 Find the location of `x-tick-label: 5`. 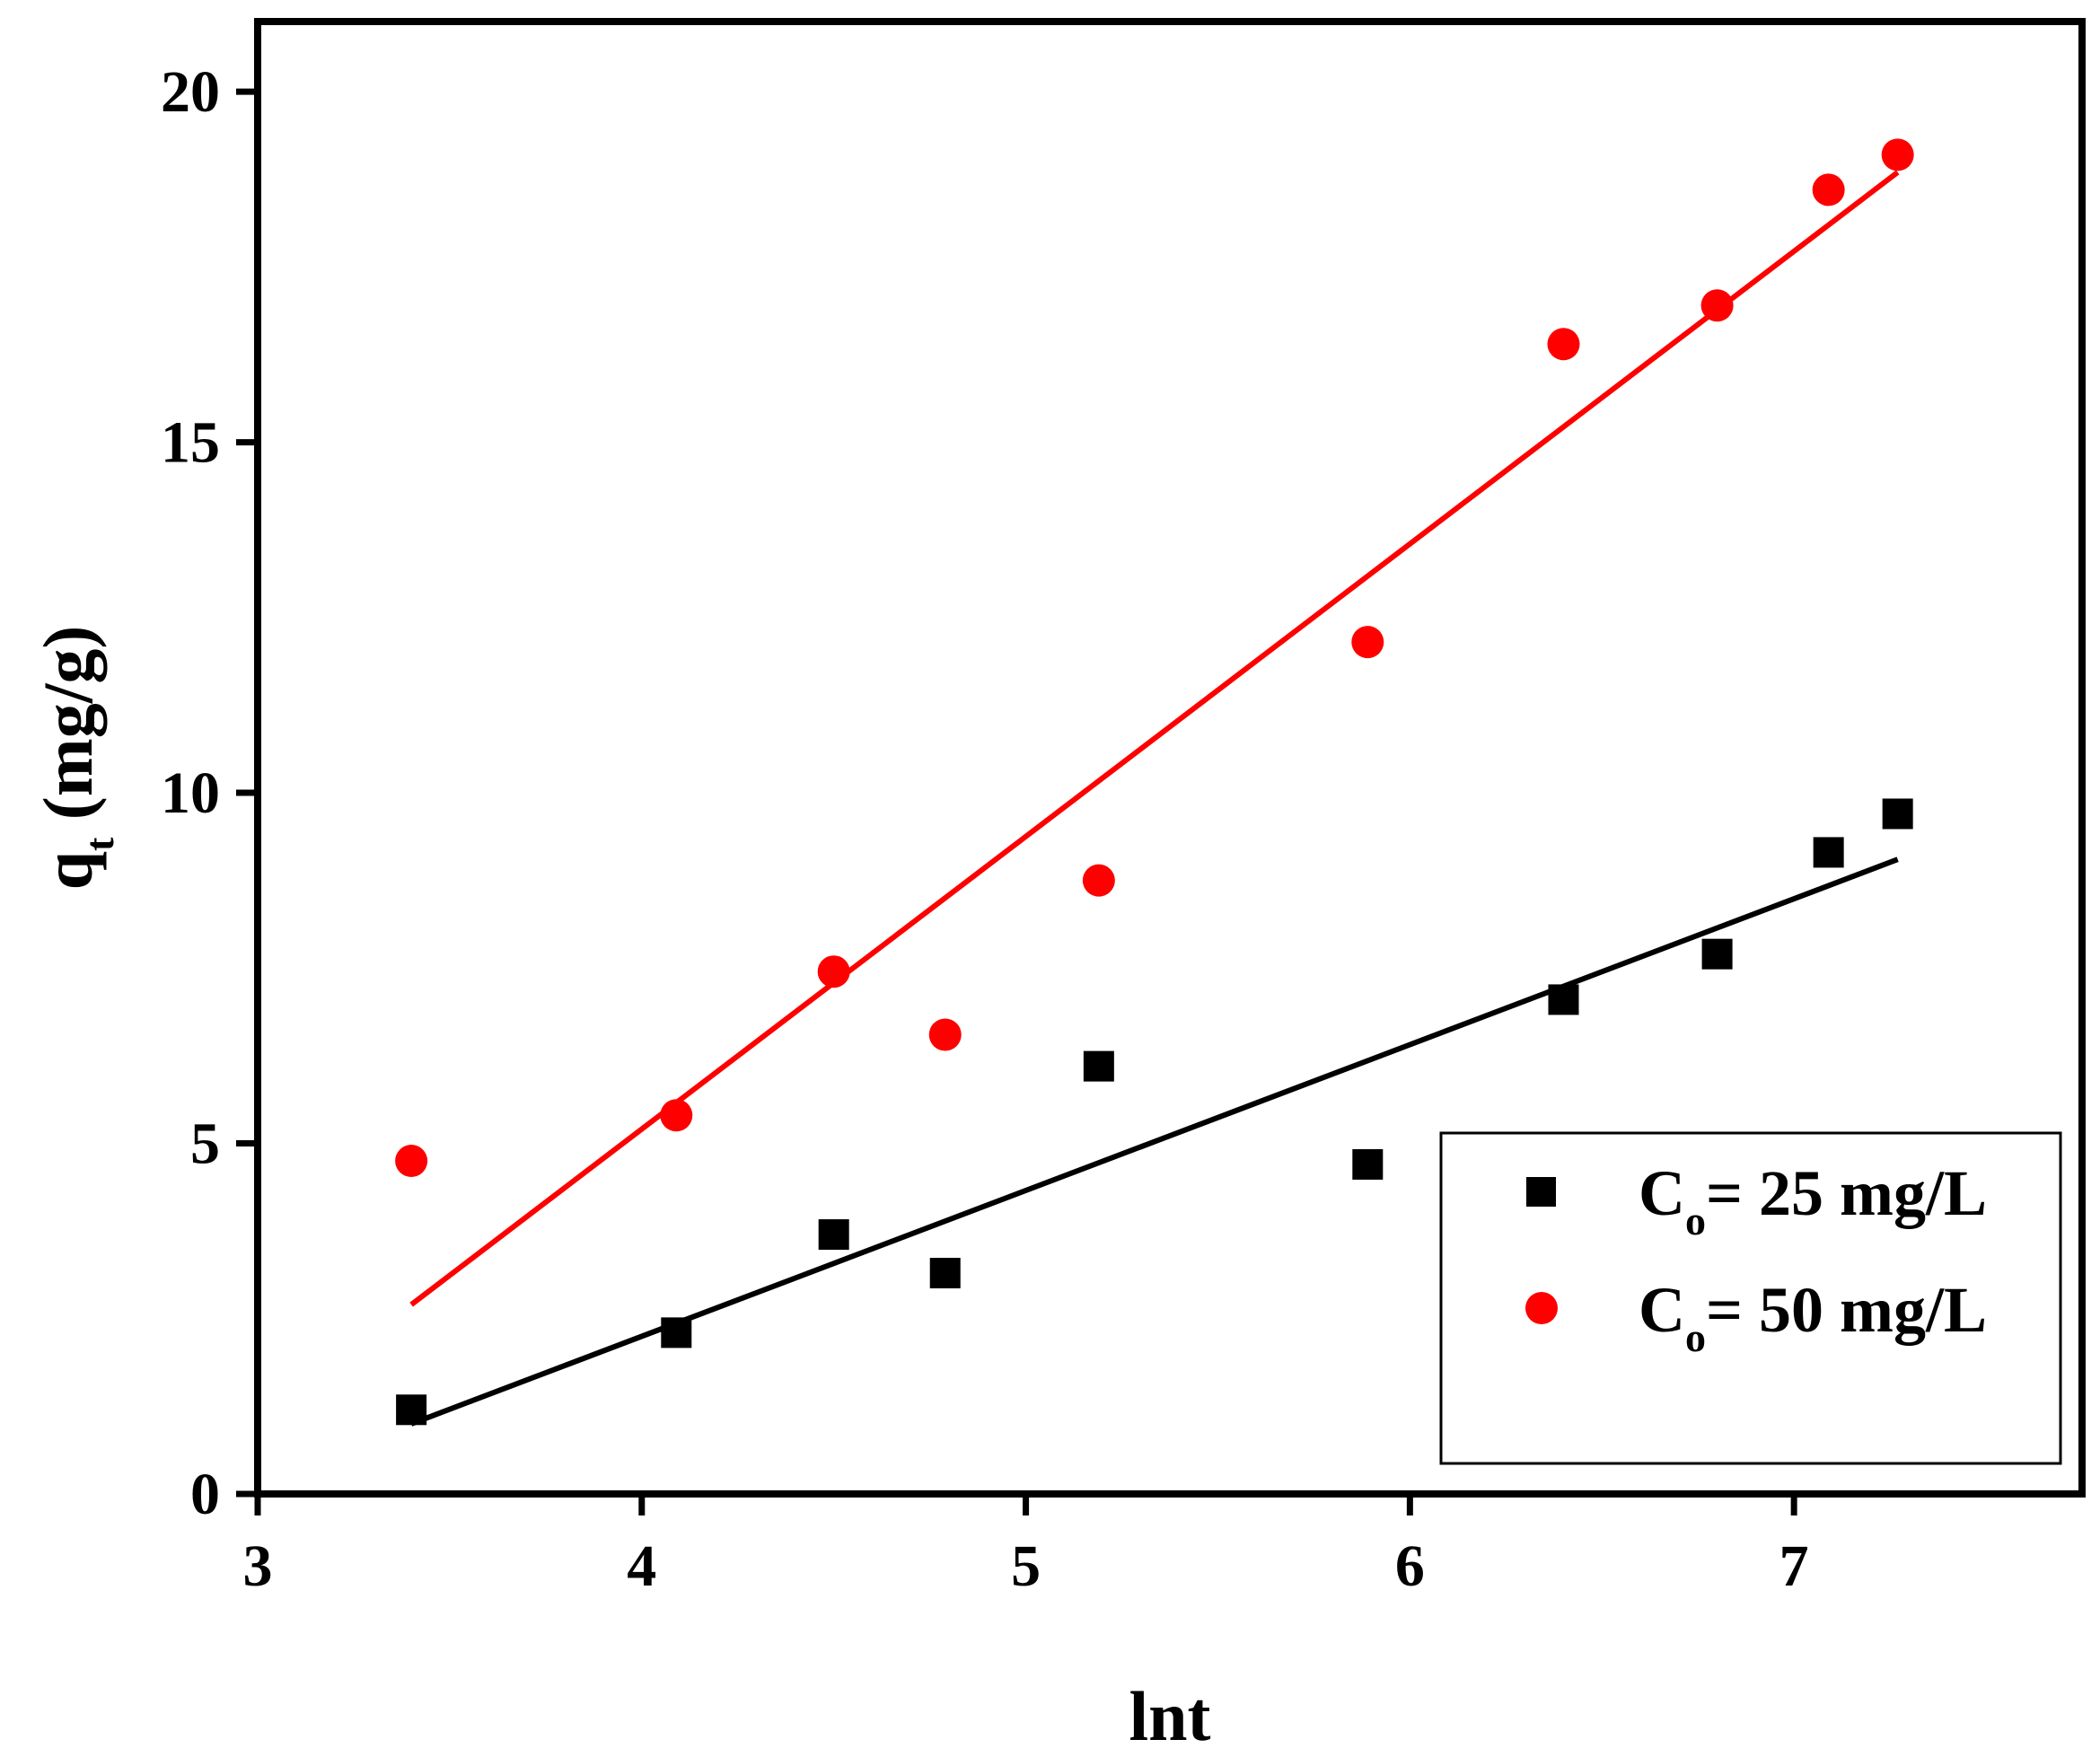

x-tick-label: 5 is located at coordinates (1026, 1566).